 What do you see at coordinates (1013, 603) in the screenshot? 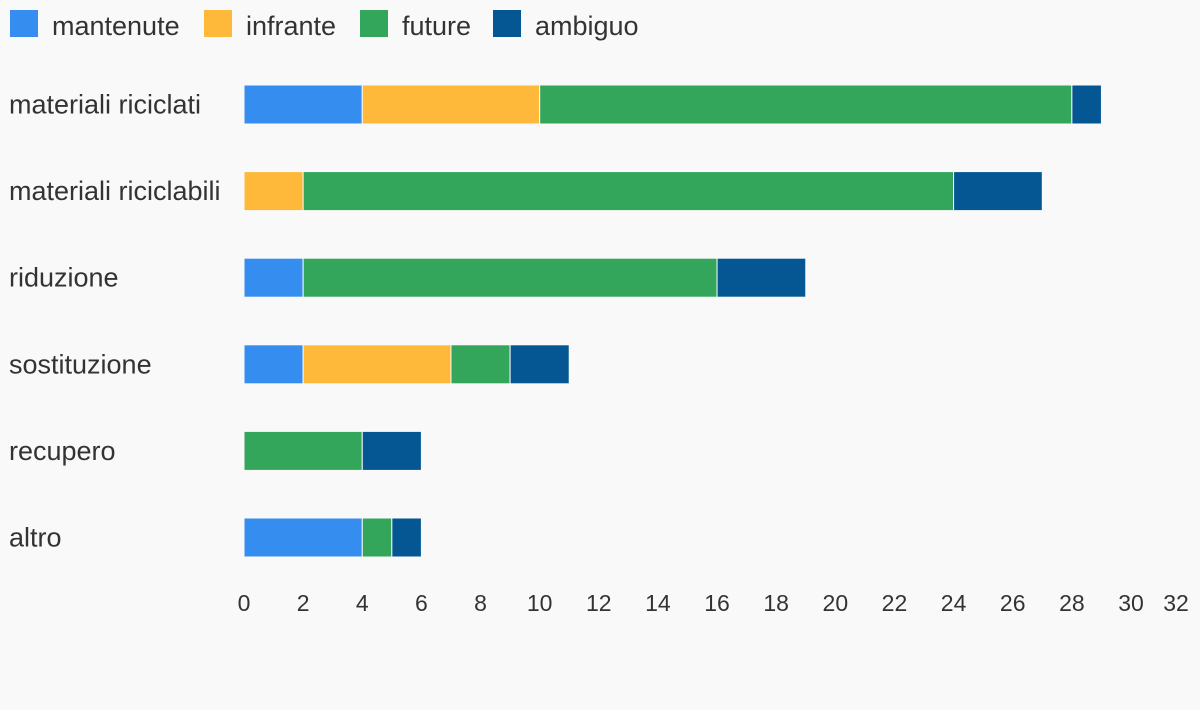
I see `x-tick-label: 26` at bounding box center [1013, 603].